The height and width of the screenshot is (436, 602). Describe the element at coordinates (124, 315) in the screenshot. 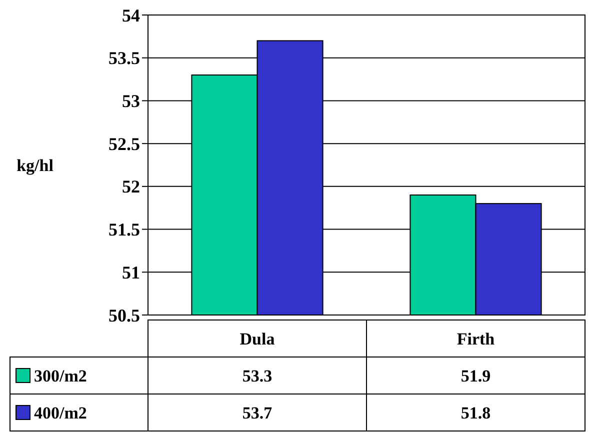

I see `y-tick-label: 50.5` at that location.